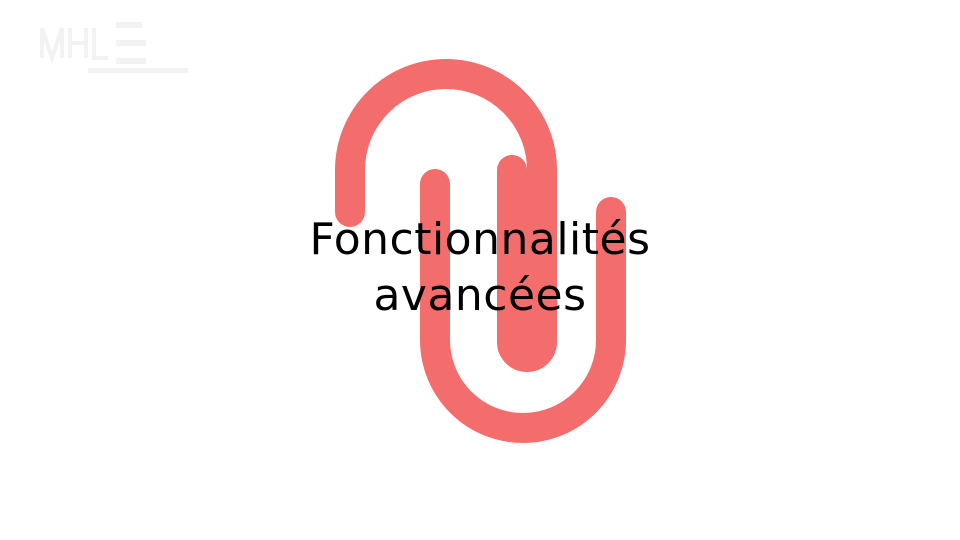 The width and height of the screenshot is (960, 540). I want to click on slide-title-line1: Fonctionnalités, so click(480, 239).